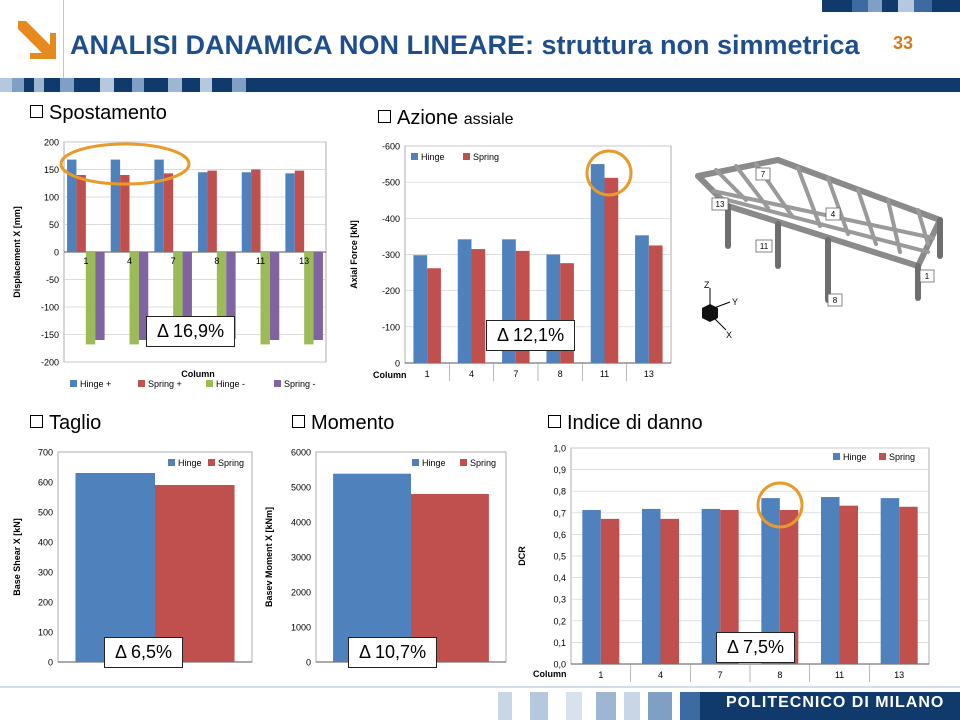 Image resolution: width=960 pixels, height=720 pixels. What do you see at coordinates (559, 578) in the screenshot?
I see `y-tick-label: 0,4` at bounding box center [559, 578].